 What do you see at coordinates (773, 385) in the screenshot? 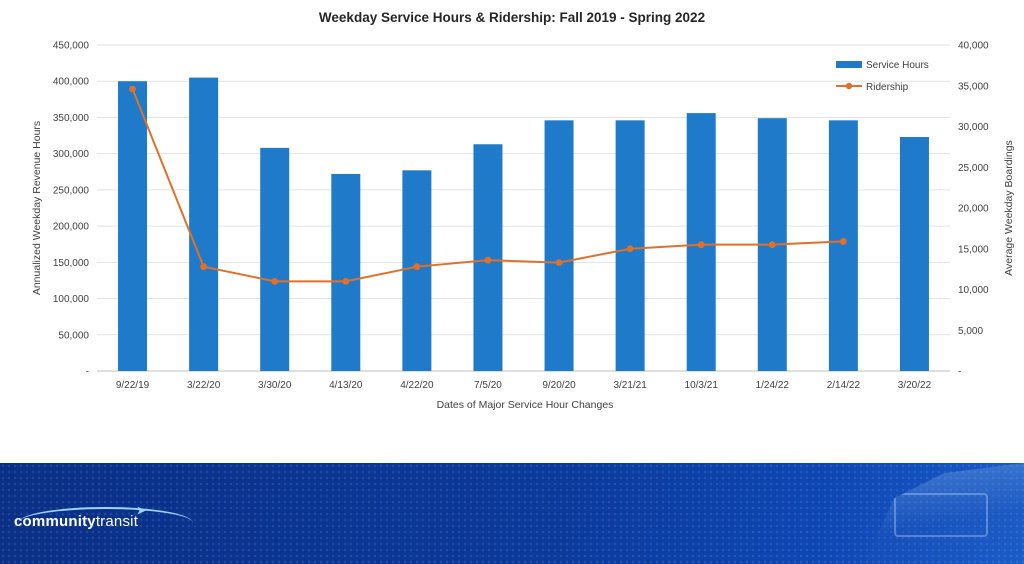
I see `x-tick-label: 1/24/22` at bounding box center [773, 385].